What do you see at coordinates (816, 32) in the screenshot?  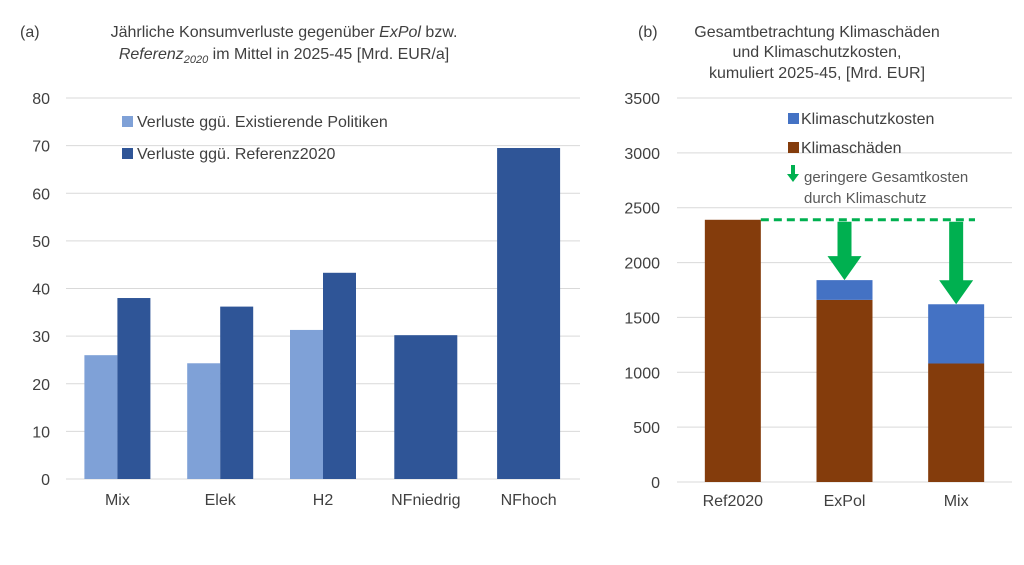 I see `panel-b-title-line1: Gesamtbetrachtung Klimaschäden` at bounding box center [816, 32].